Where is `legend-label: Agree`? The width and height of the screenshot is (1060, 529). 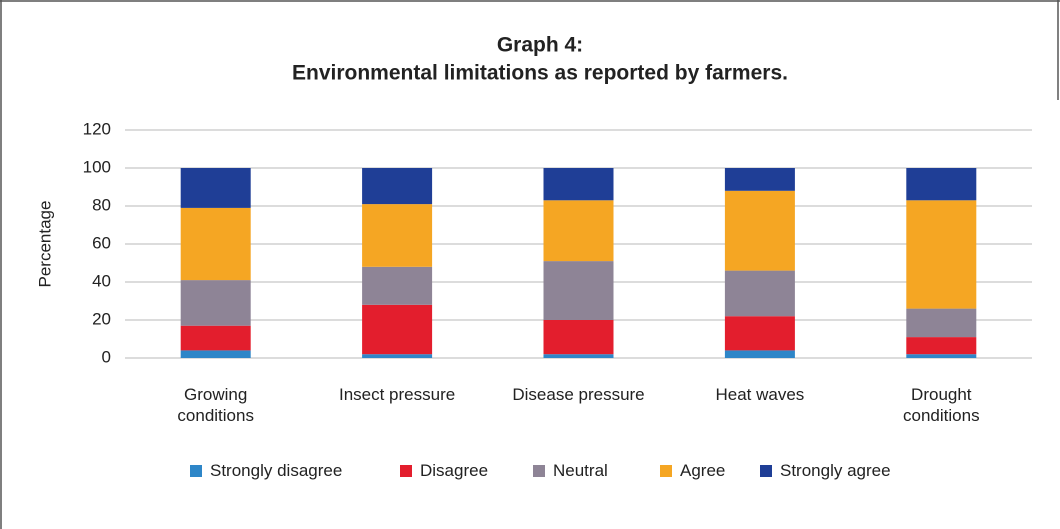
legend-label: Agree is located at coordinates (703, 470).